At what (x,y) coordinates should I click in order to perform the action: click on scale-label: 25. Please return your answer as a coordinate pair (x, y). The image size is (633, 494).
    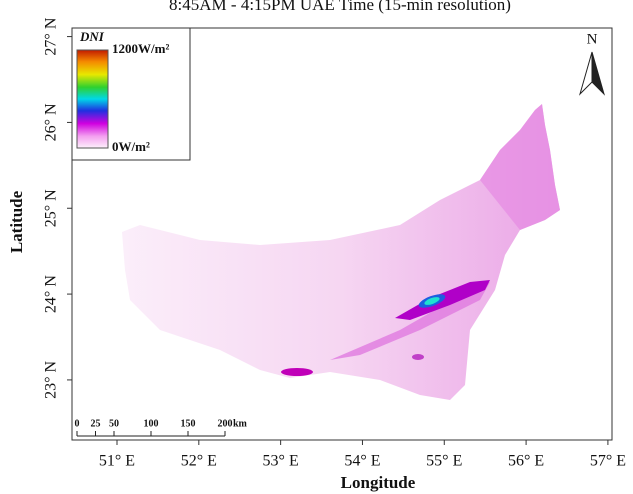
    Looking at the image, I should click on (96, 423).